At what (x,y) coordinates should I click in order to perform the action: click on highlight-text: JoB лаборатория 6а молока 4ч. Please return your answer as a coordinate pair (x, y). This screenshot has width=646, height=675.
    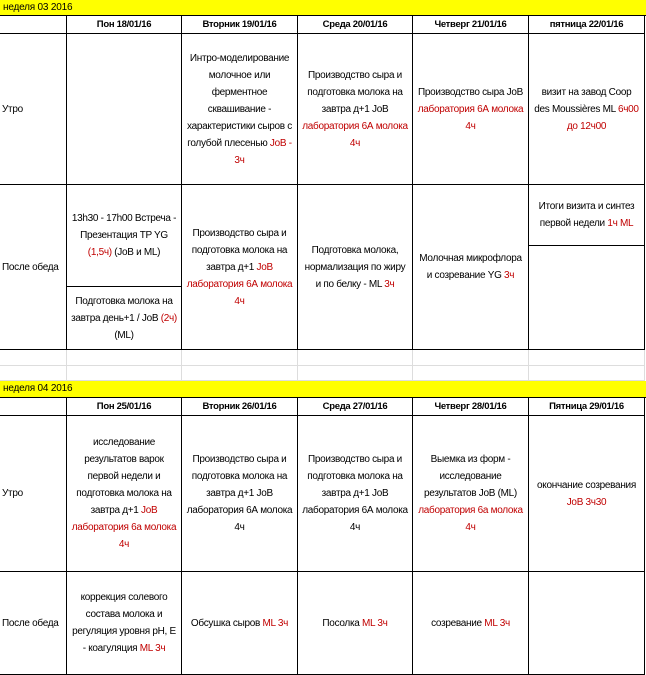
    Looking at the image, I should click on (124, 527).